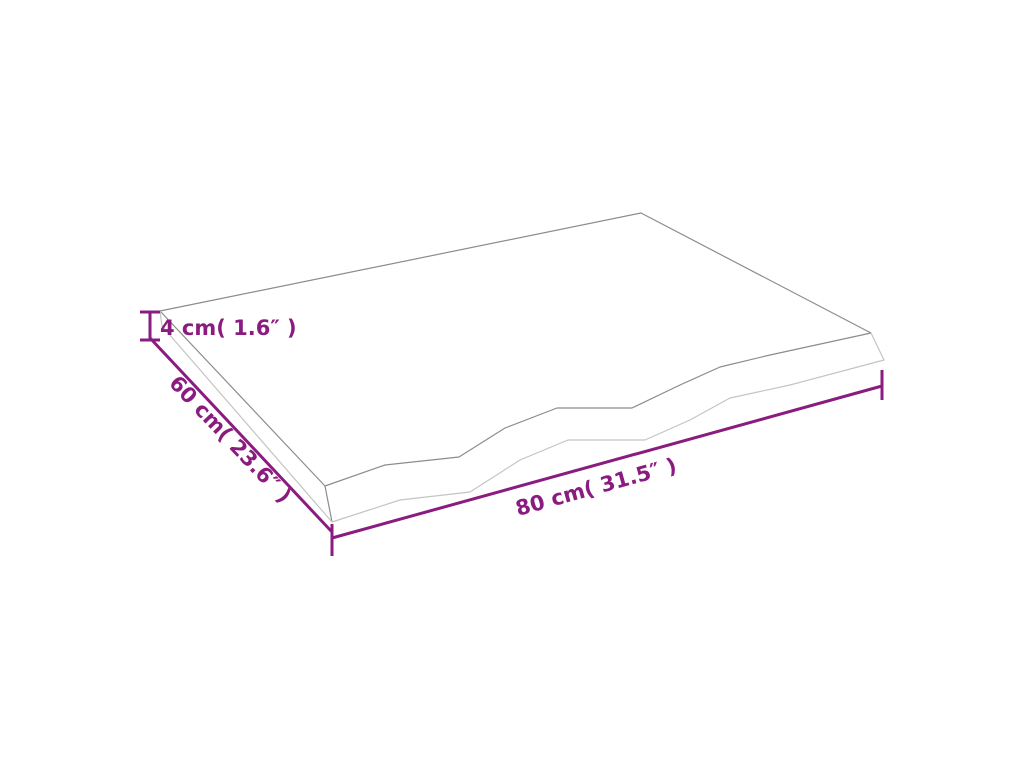 The height and width of the screenshot is (768, 1024). What do you see at coordinates (228, 328) in the screenshot?
I see `height-label: 4 cm( 1.6″ )` at bounding box center [228, 328].